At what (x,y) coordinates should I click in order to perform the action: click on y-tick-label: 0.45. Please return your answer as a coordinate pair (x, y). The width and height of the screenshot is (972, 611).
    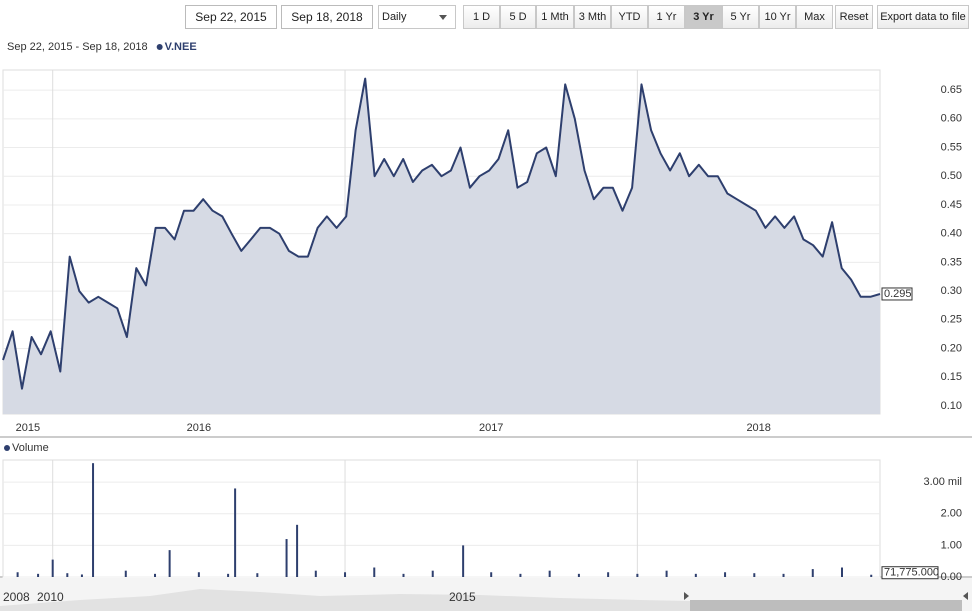
    Looking at the image, I should click on (951, 205).